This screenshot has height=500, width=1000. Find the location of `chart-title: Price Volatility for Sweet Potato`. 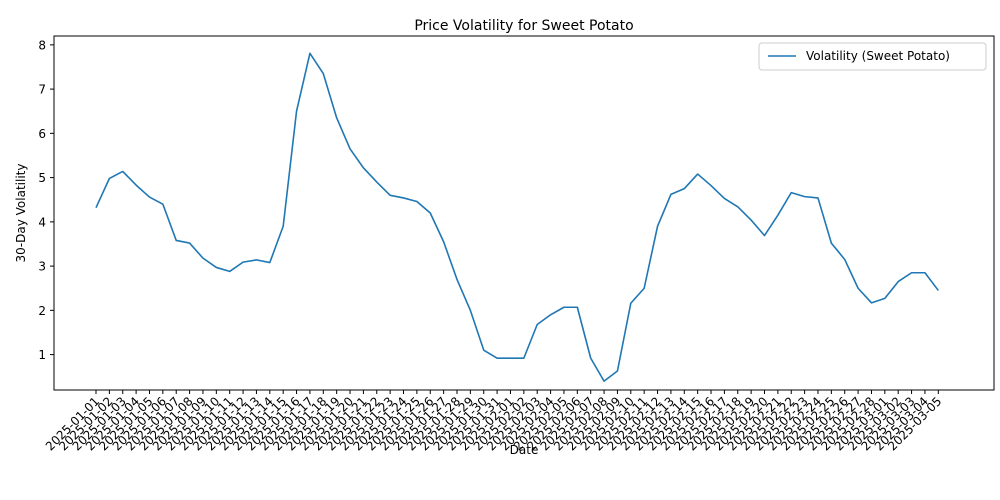

chart-title: Price Volatility for Sweet Potato is located at coordinates (523, 26).